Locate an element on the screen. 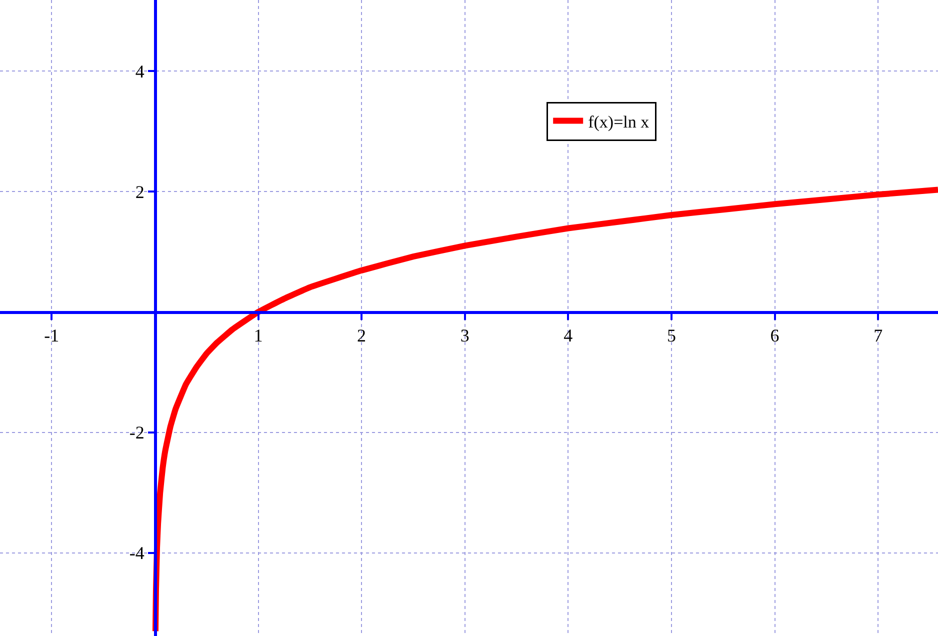 The image size is (938, 636). y-tick-label: 4 is located at coordinates (139, 71).